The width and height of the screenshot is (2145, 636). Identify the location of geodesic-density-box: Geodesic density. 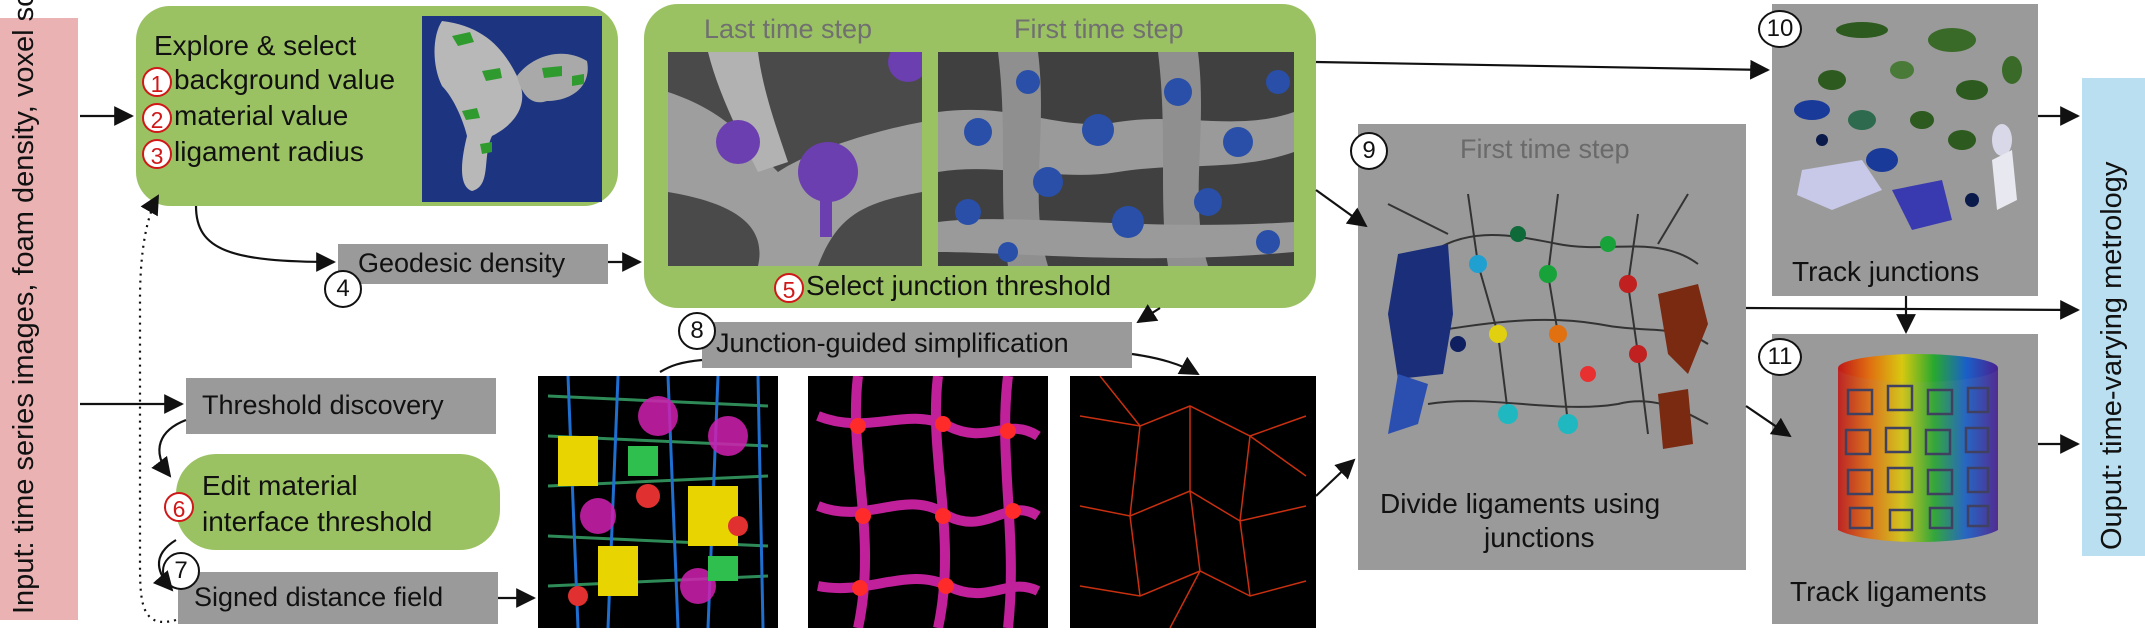
(473, 264).